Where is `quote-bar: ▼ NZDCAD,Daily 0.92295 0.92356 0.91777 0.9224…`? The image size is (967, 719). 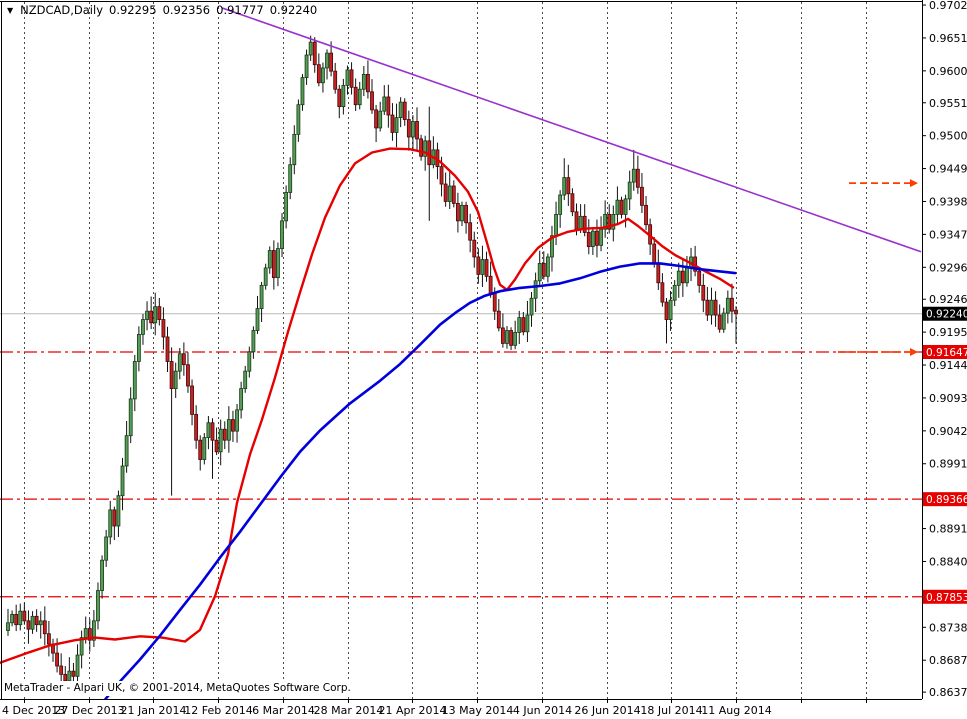
quote-bar: ▼ NZDCAD,Daily 0.92295 0.92356 0.91777 0.9224… is located at coordinates (162, 10).